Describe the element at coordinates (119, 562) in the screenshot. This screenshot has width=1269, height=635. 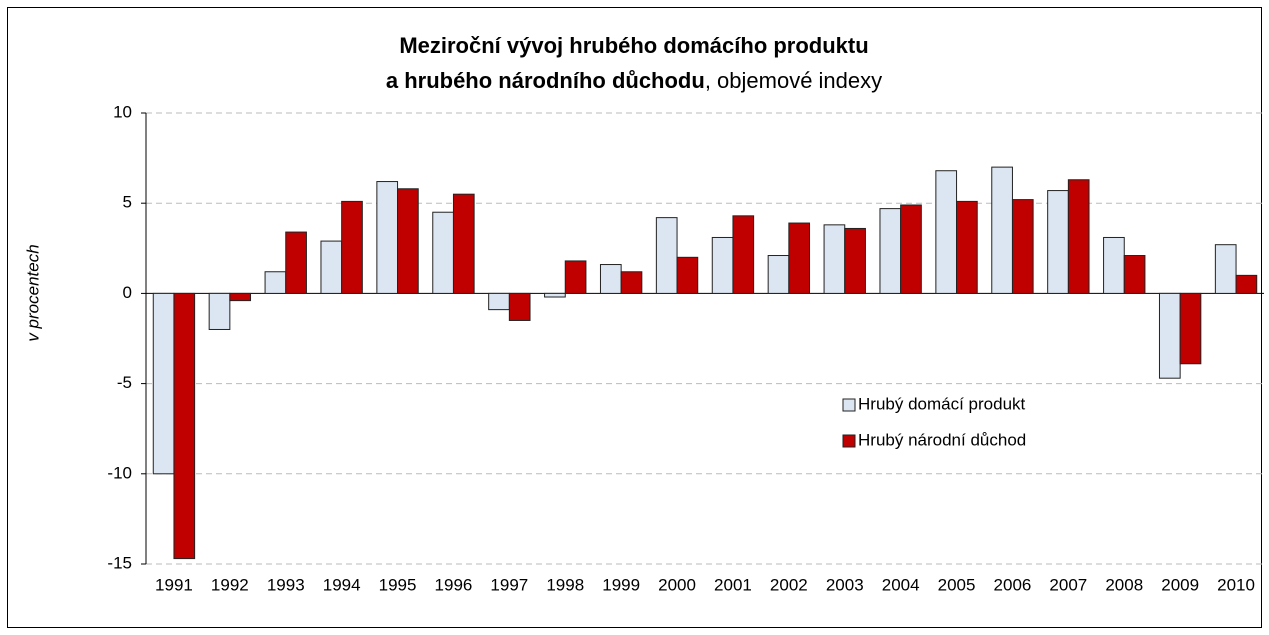
I see `y-tick-label: -15` at that location.